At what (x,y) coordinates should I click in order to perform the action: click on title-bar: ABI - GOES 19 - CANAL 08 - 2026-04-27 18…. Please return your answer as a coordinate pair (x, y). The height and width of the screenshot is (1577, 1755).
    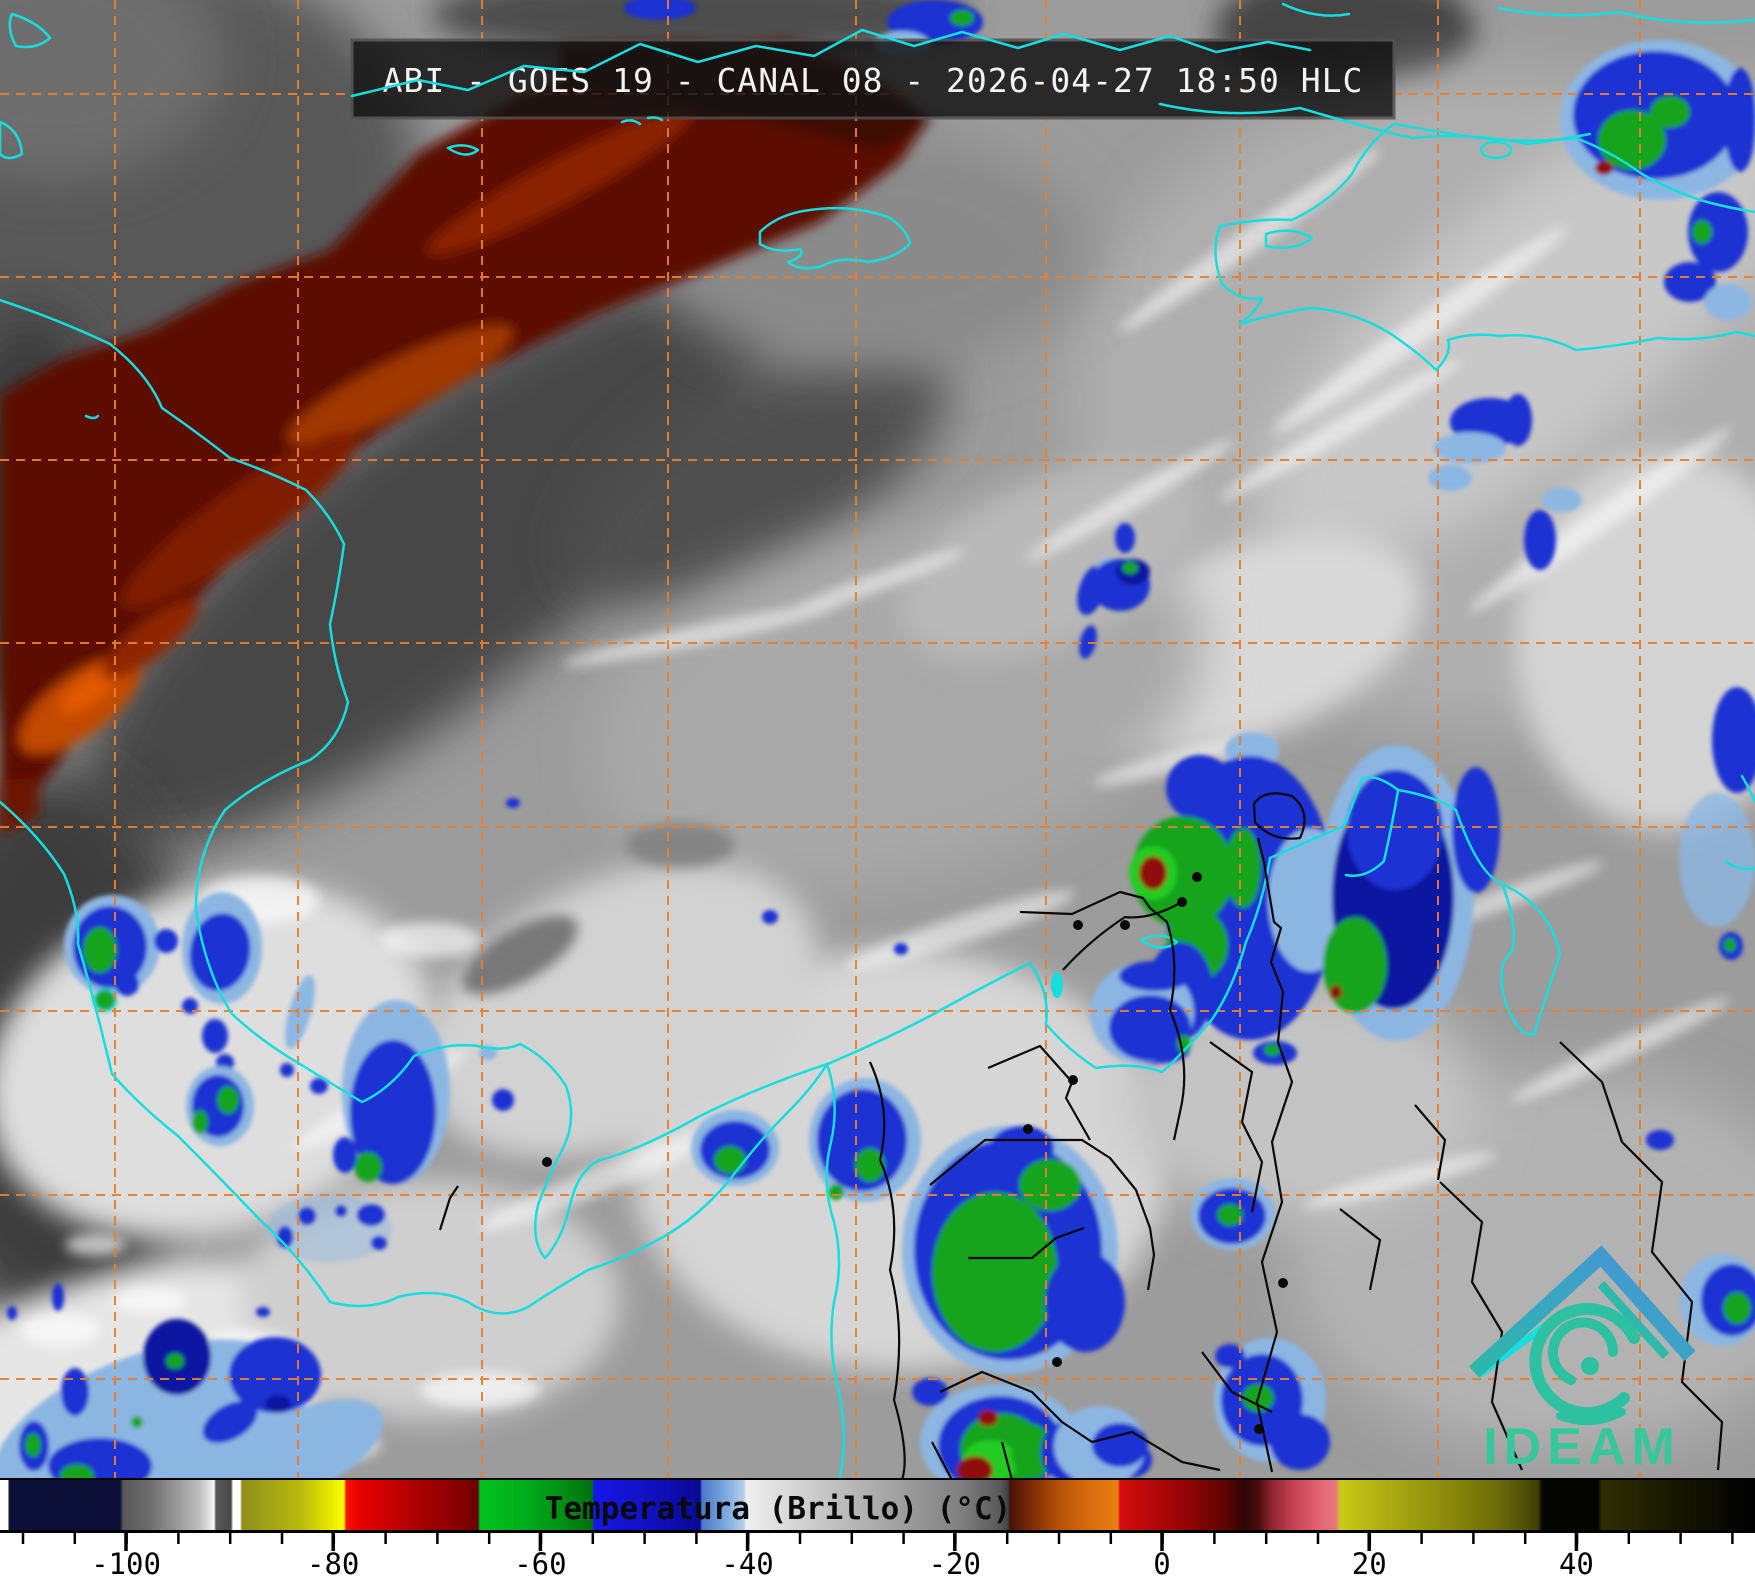
    Looking at the image, I should click on (873, 79).